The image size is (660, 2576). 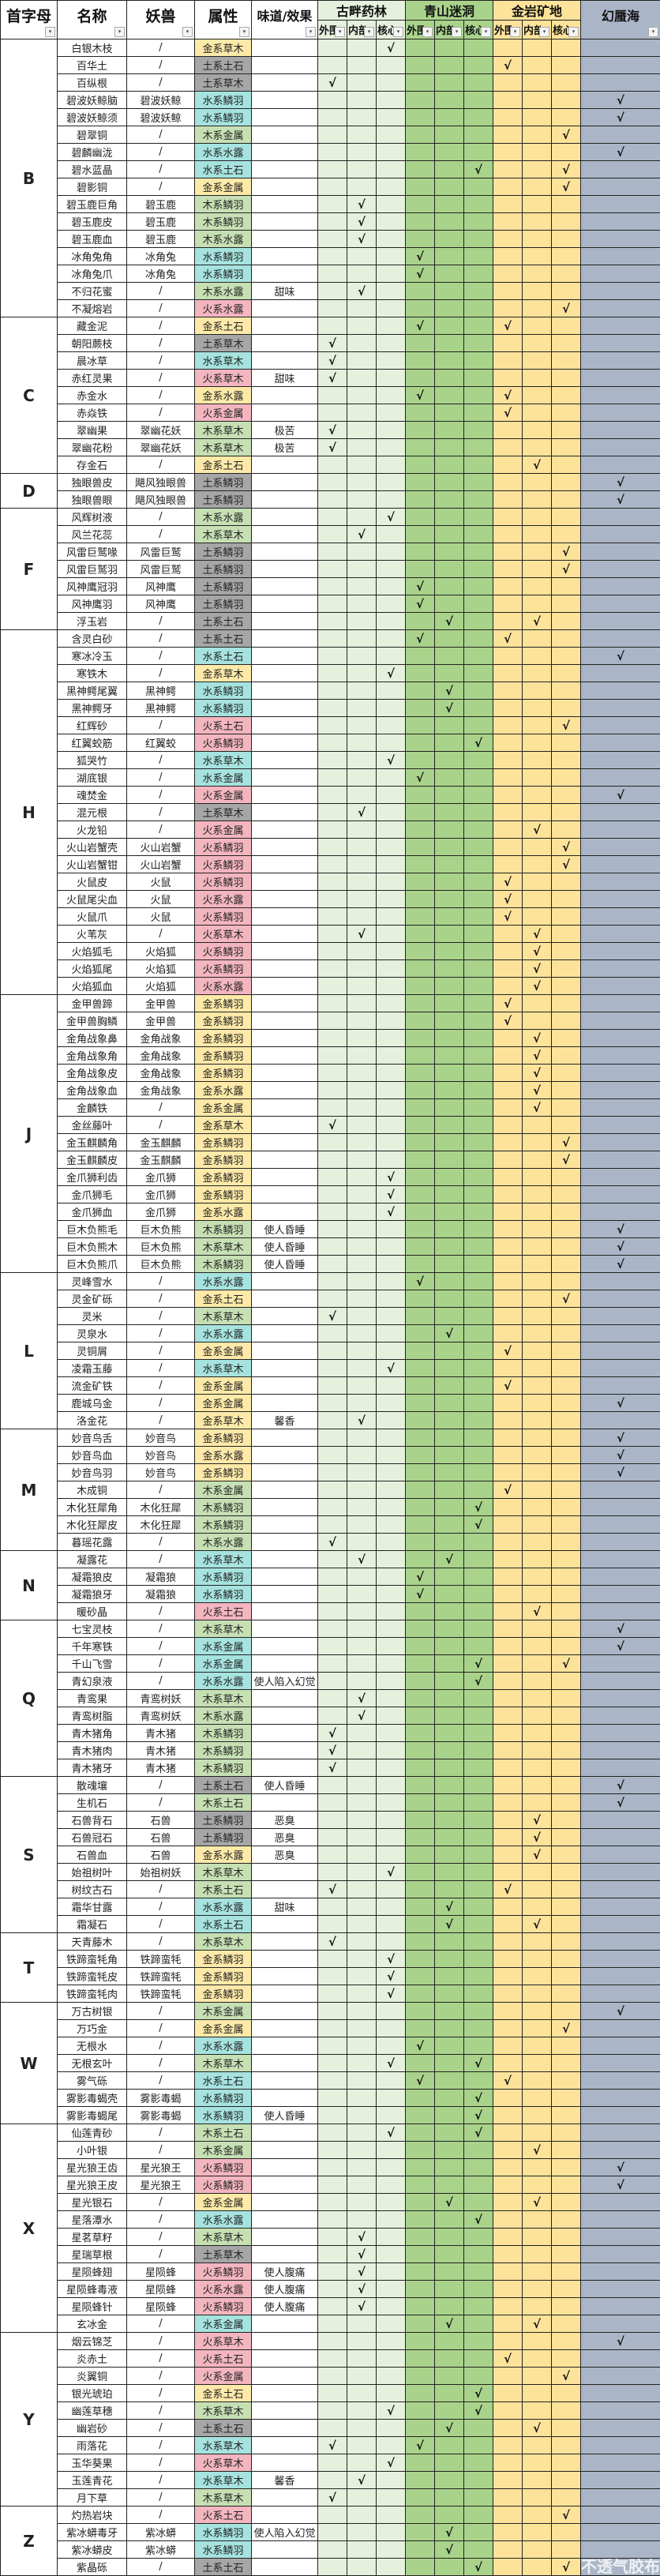 What do you see at coordinates (161, 2480) in the screenshot?
I see `beast-cell: /` at bounding box center [161, 2480].